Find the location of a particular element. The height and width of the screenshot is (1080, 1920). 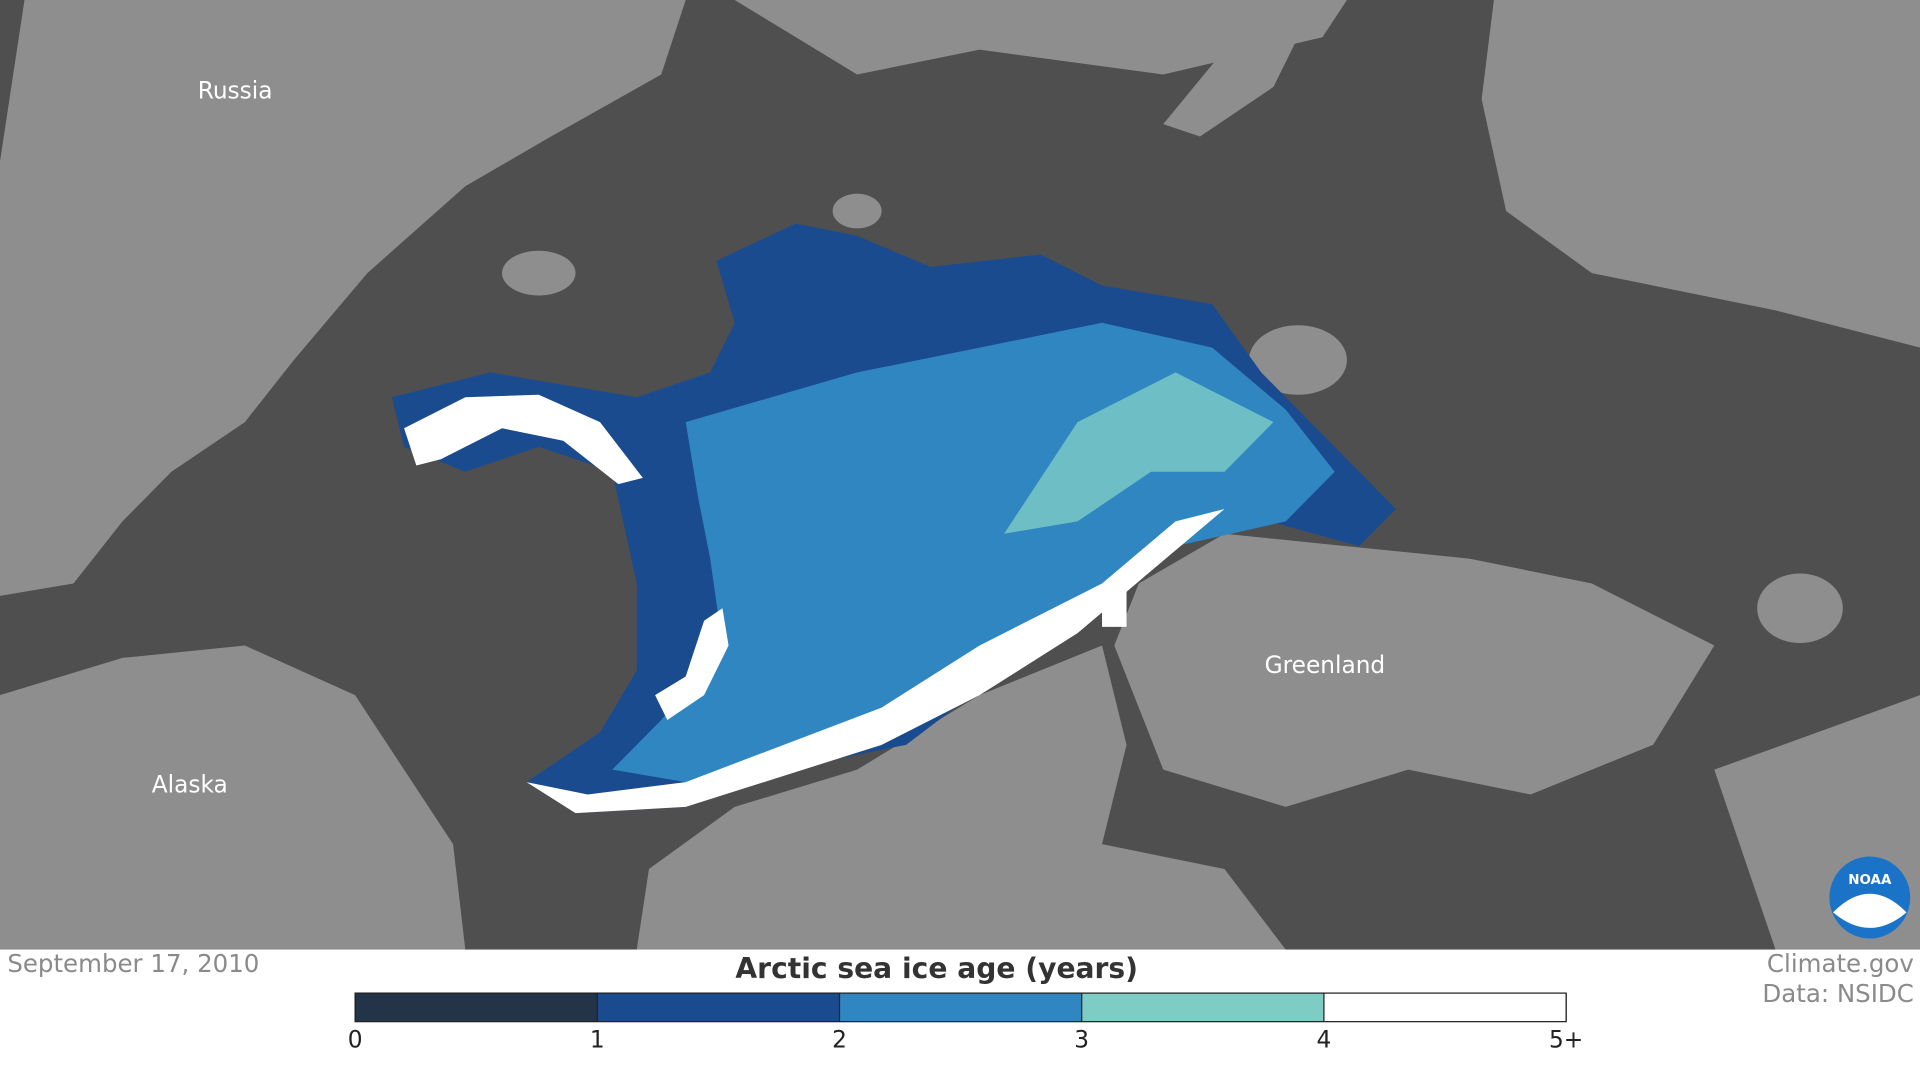

legend-tick-label: 2 is located at coordinates (839, 1040).